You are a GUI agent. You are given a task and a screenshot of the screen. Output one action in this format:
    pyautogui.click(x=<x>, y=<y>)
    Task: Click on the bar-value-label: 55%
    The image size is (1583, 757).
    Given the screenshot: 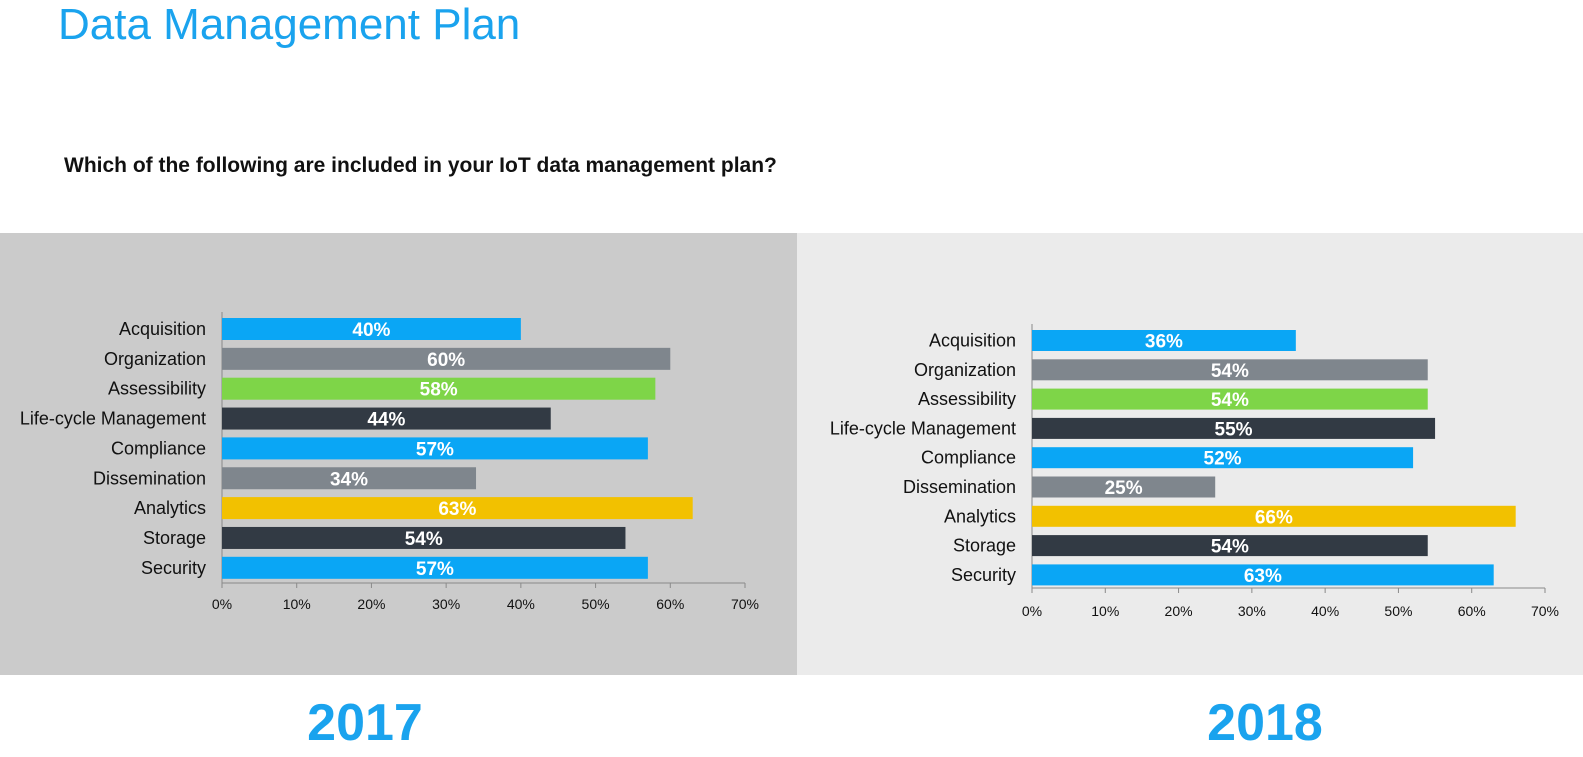 What is the action you would take?
    pyautogui.click(x=1234, y=429)
    